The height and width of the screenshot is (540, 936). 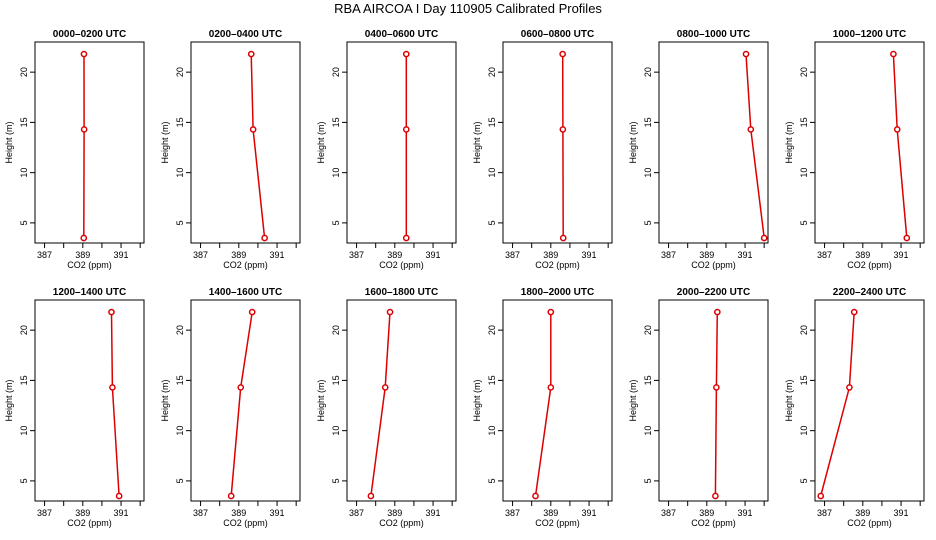 I want to click on panel-title: 1000–1200 UTC, so click(x=869, y=34).